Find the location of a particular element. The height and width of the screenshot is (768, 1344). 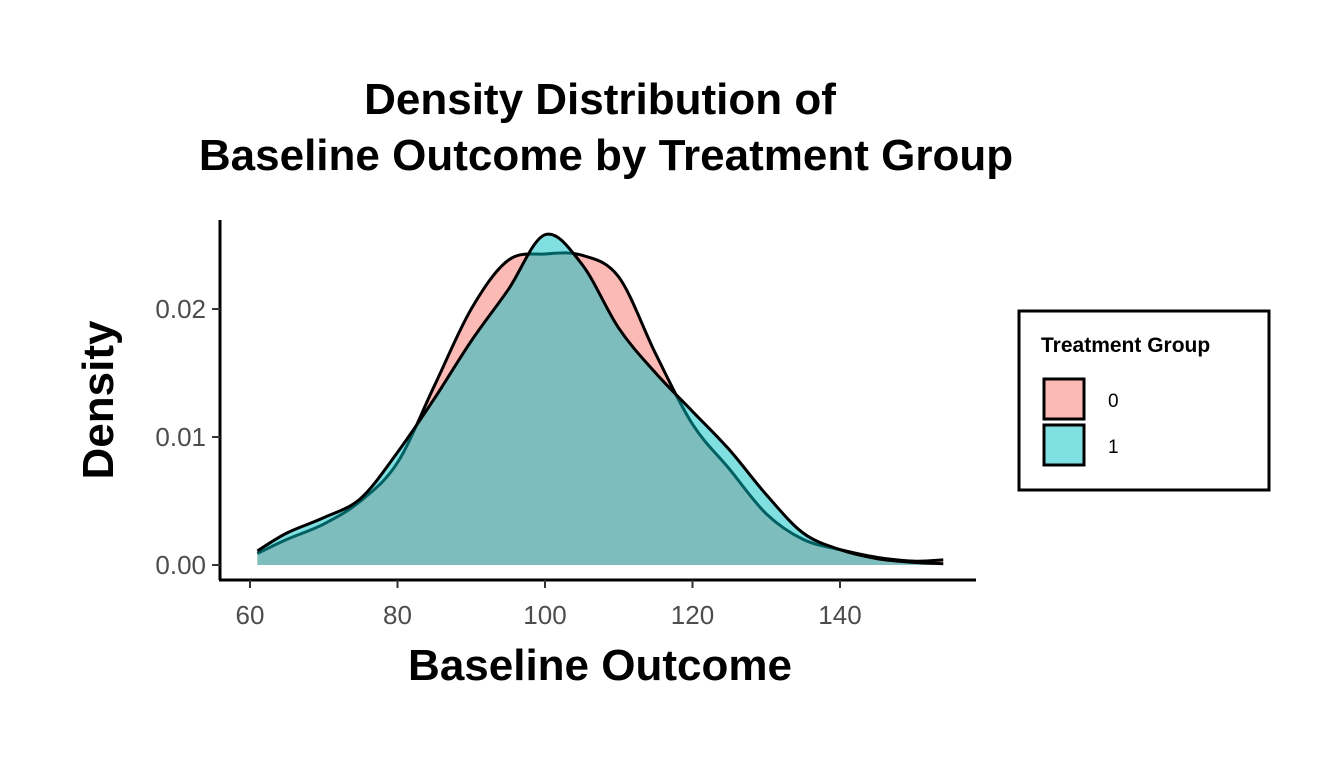

x-tick-label: 140 is located at coordinates (839, 615).